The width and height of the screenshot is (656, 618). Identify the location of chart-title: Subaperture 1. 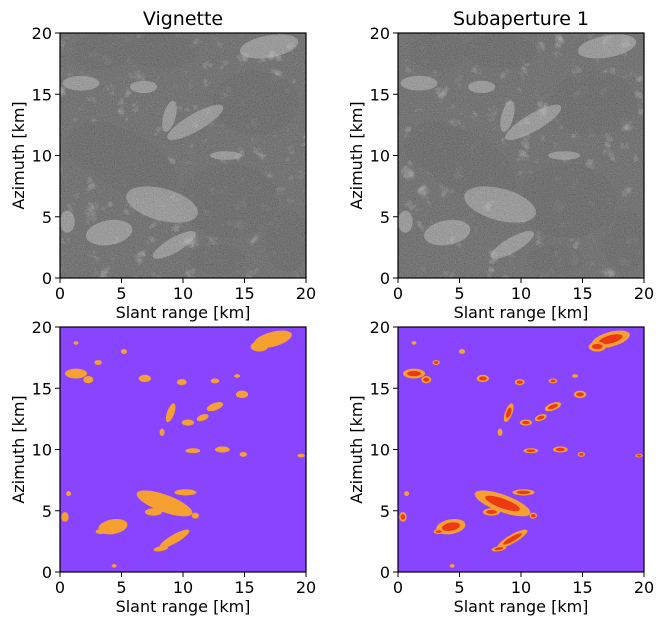
(521, 19).